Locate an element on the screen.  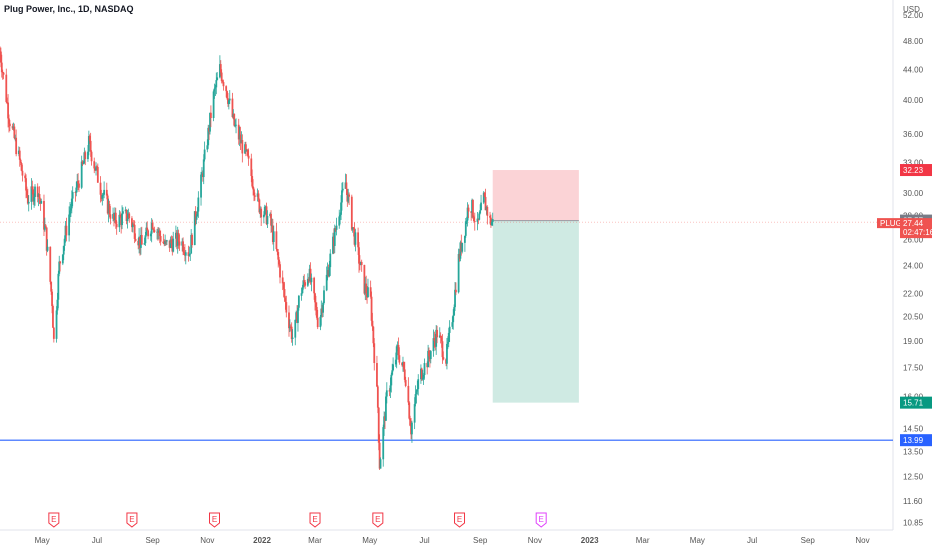
price-tick-label: 12.50 is located at coordinates (913, 477).